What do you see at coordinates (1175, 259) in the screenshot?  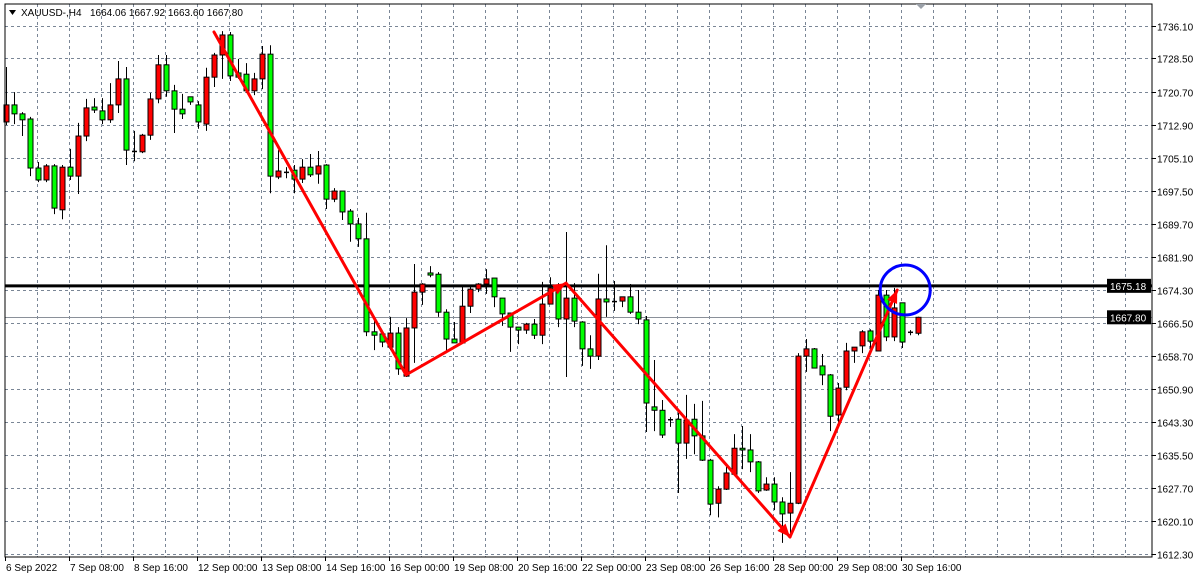 I see `y-tick-label: 1681.90` at bounding box center [1175, 259].